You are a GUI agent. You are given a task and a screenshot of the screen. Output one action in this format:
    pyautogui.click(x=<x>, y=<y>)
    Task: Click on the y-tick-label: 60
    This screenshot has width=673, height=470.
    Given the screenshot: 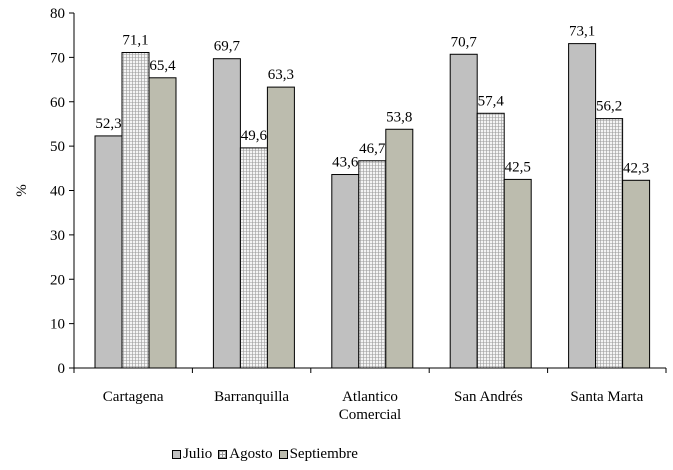 What is the action you would take?
    pyautogui.click(x=57, y=103)
    